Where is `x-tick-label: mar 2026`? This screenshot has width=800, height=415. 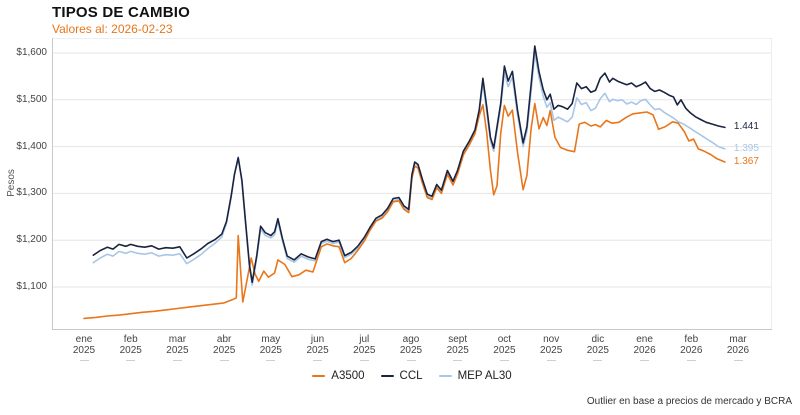
x-tick-label: mar 2026 is located at coordinates (738, 347).